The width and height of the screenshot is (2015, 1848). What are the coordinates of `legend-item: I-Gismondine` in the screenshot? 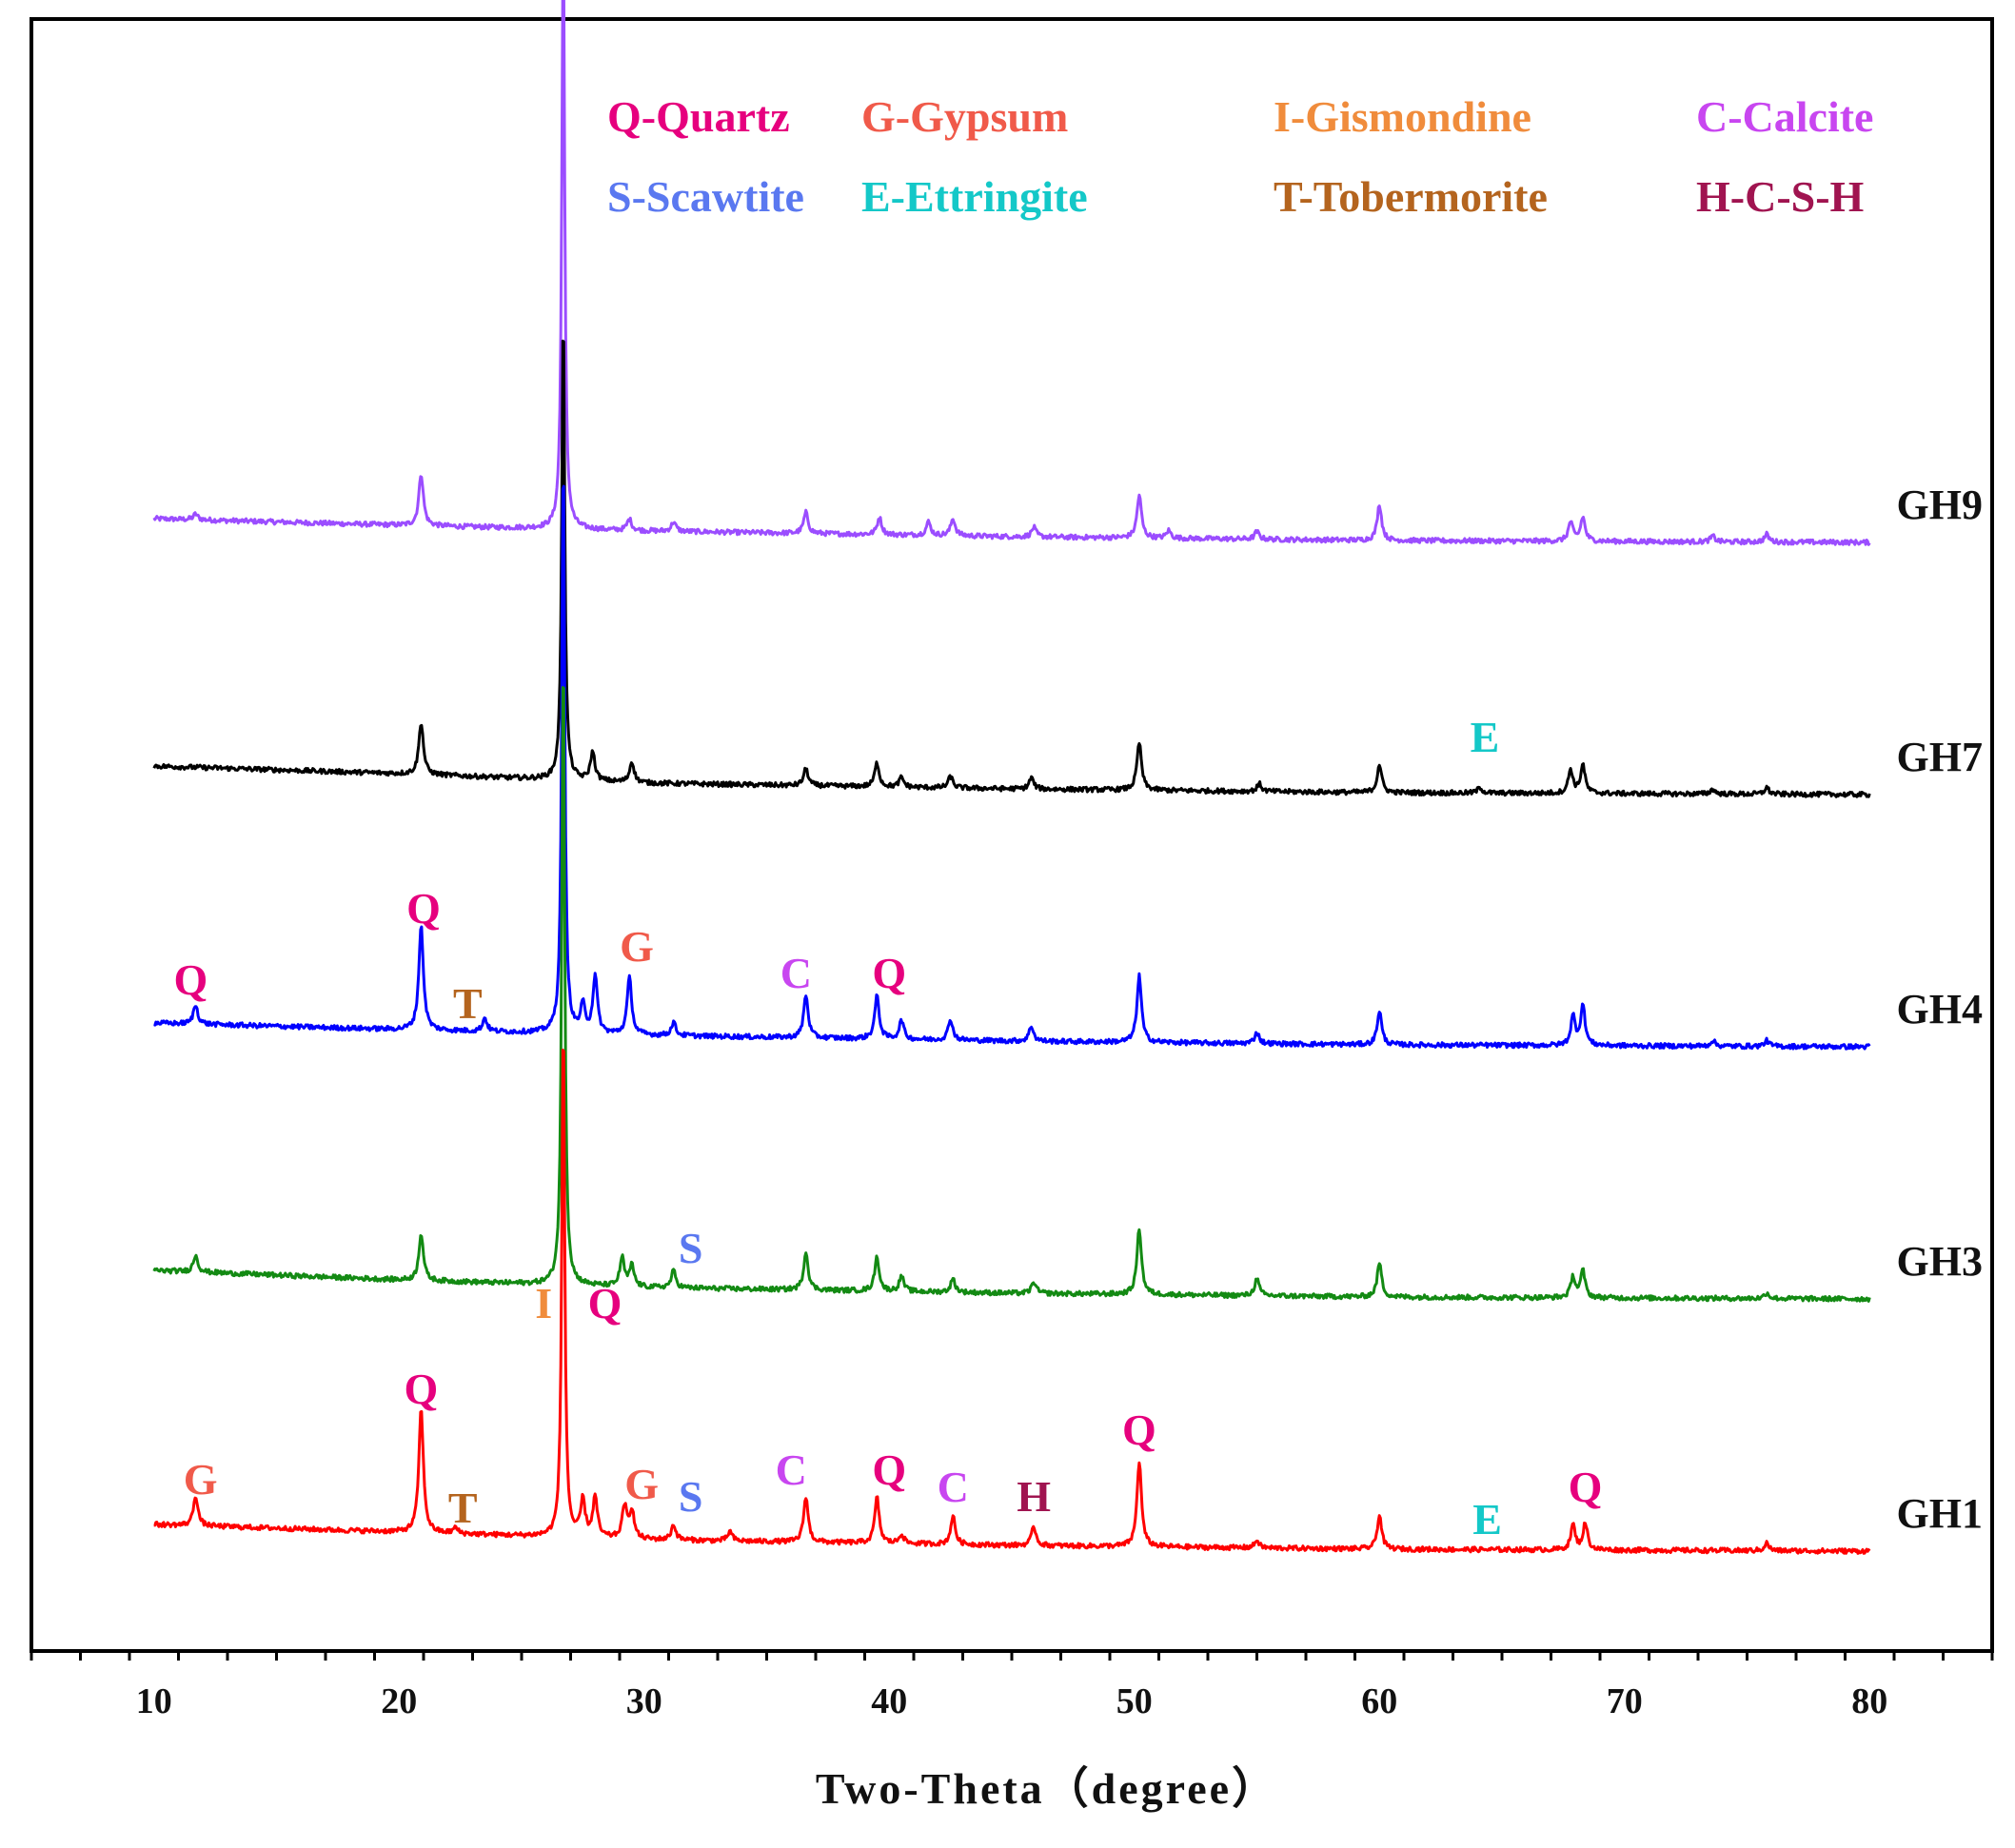 It's located at (1403, 116).